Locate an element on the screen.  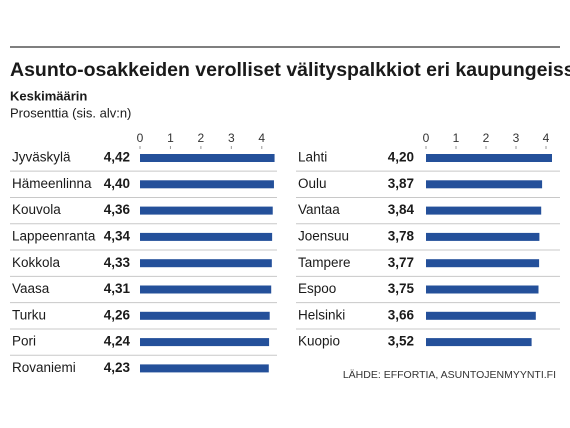
category-label: Hämeenlinna is located at coordinates (52, 183).